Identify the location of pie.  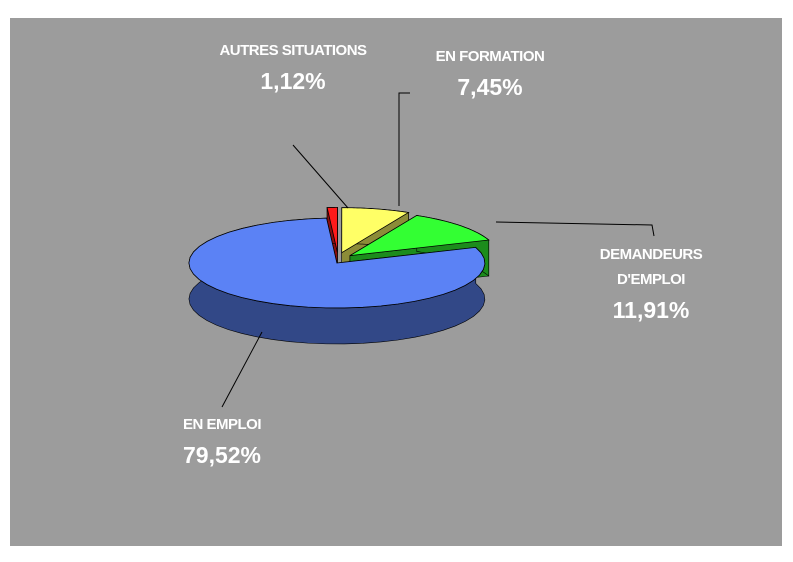
(339, 276).